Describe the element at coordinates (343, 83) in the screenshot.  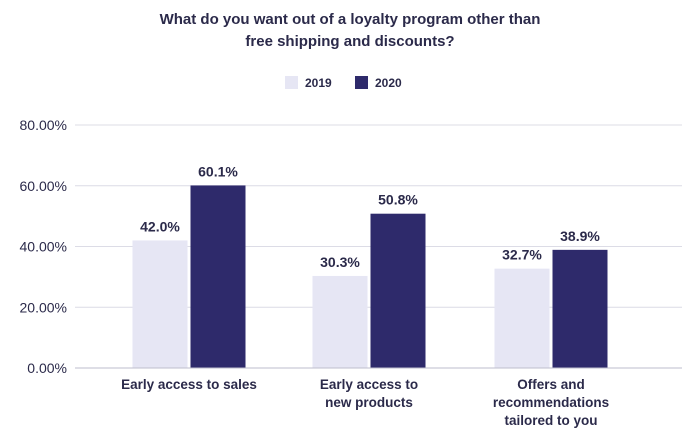
I see `legend: 2019 2020` at that location.